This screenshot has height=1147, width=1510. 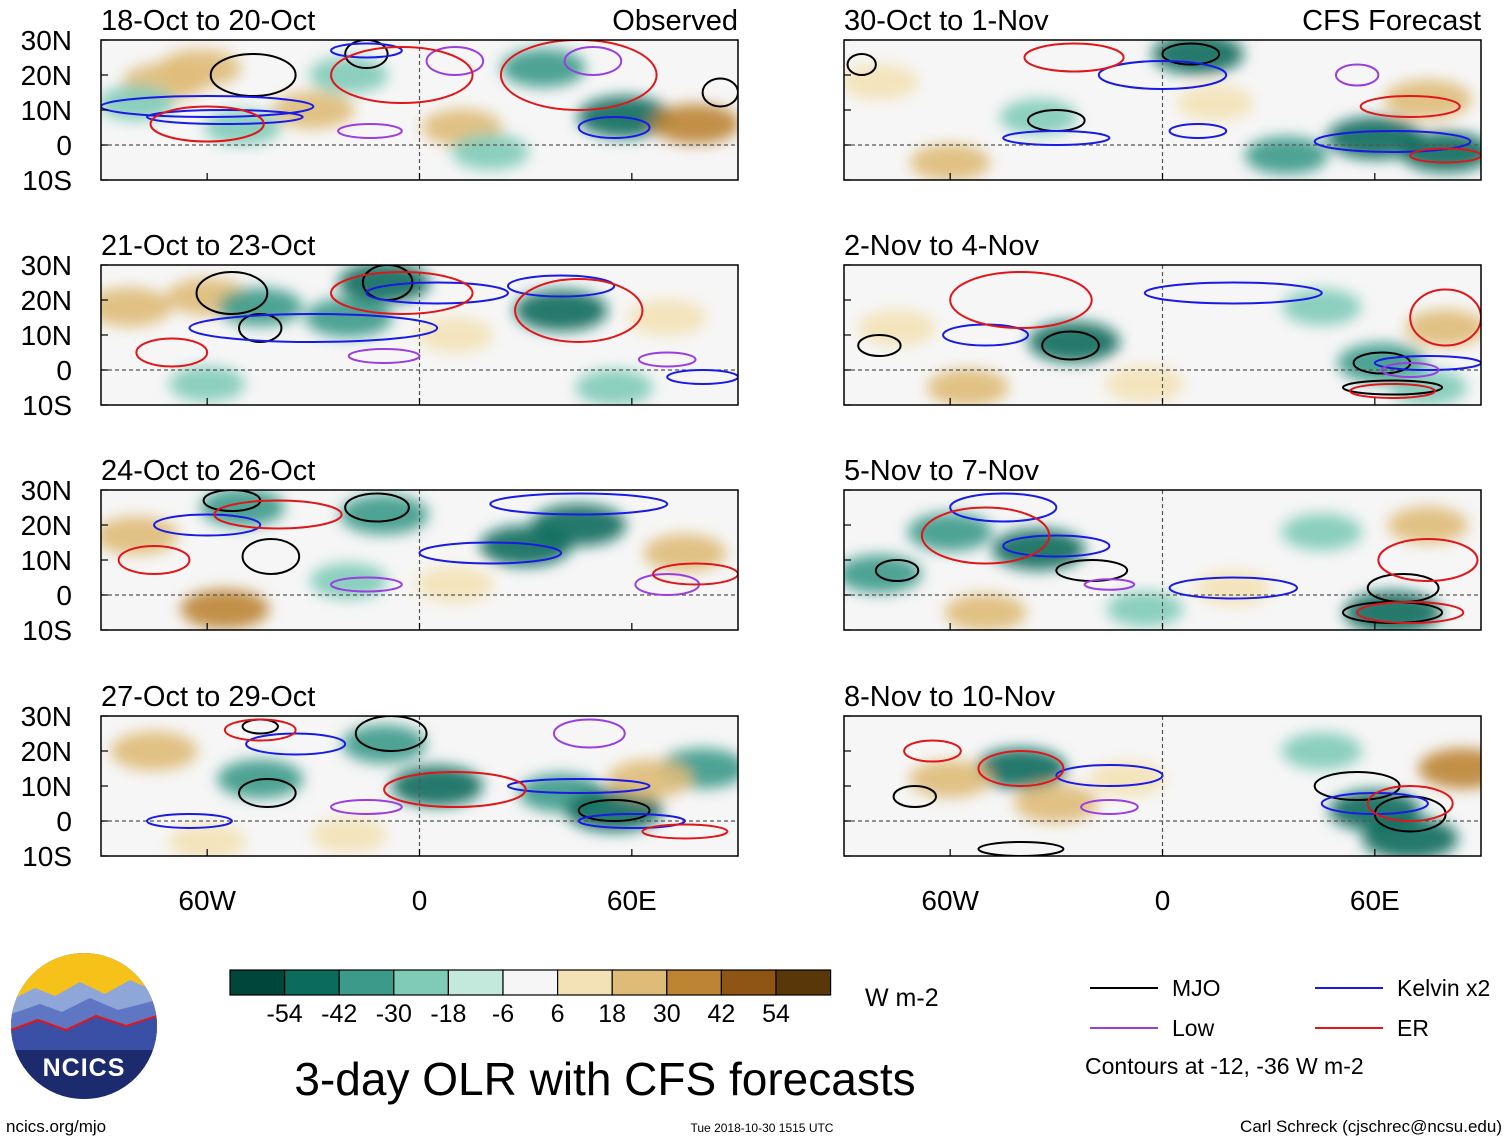 What do you see at coordinates (1391, 21) in the screenshot?
I see `column-label: CFS Forecast` at bounding box center [1391, 21].